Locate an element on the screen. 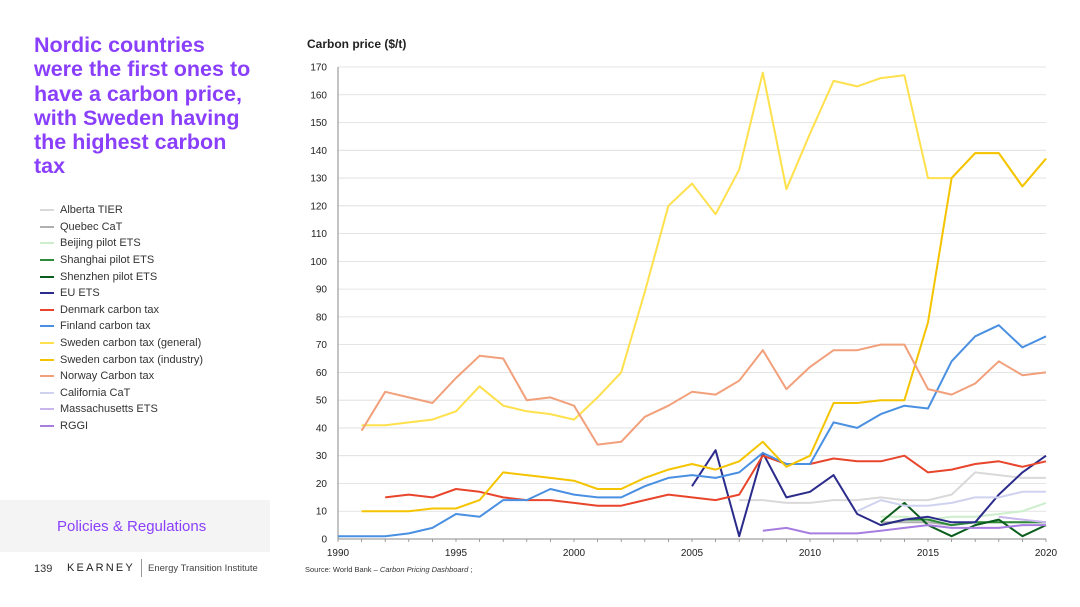  legend-item: Norway Carbon tax is located at coordinates (150, 376).